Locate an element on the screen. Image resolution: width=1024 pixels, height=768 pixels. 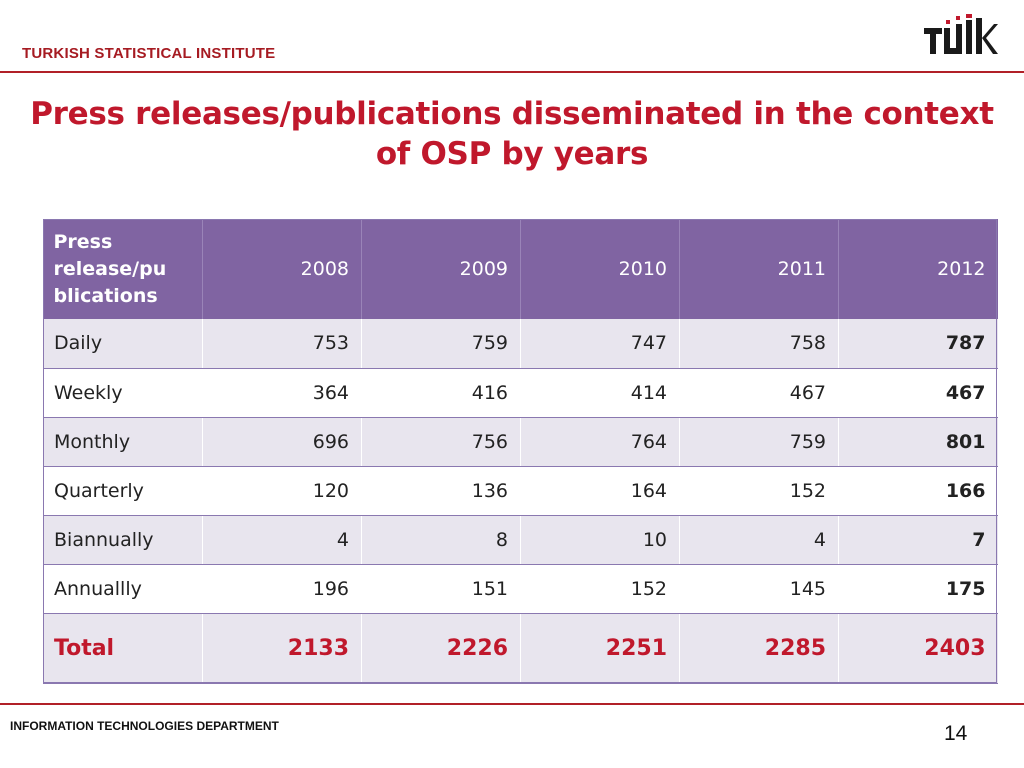
header-year: 2010 is located at coordinates (600, 269).